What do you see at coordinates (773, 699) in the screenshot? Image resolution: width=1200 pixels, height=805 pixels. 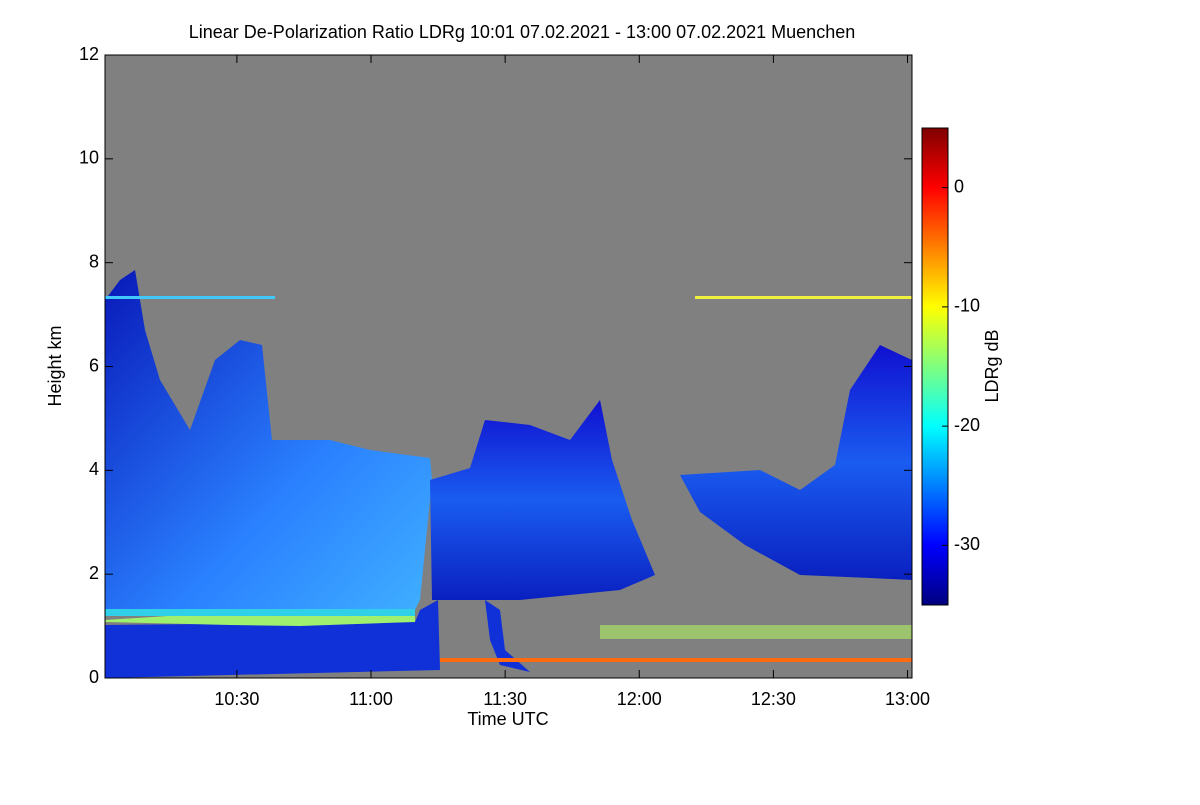 I see `x-tick-label: 12:30` at bounding box center [773, 699].